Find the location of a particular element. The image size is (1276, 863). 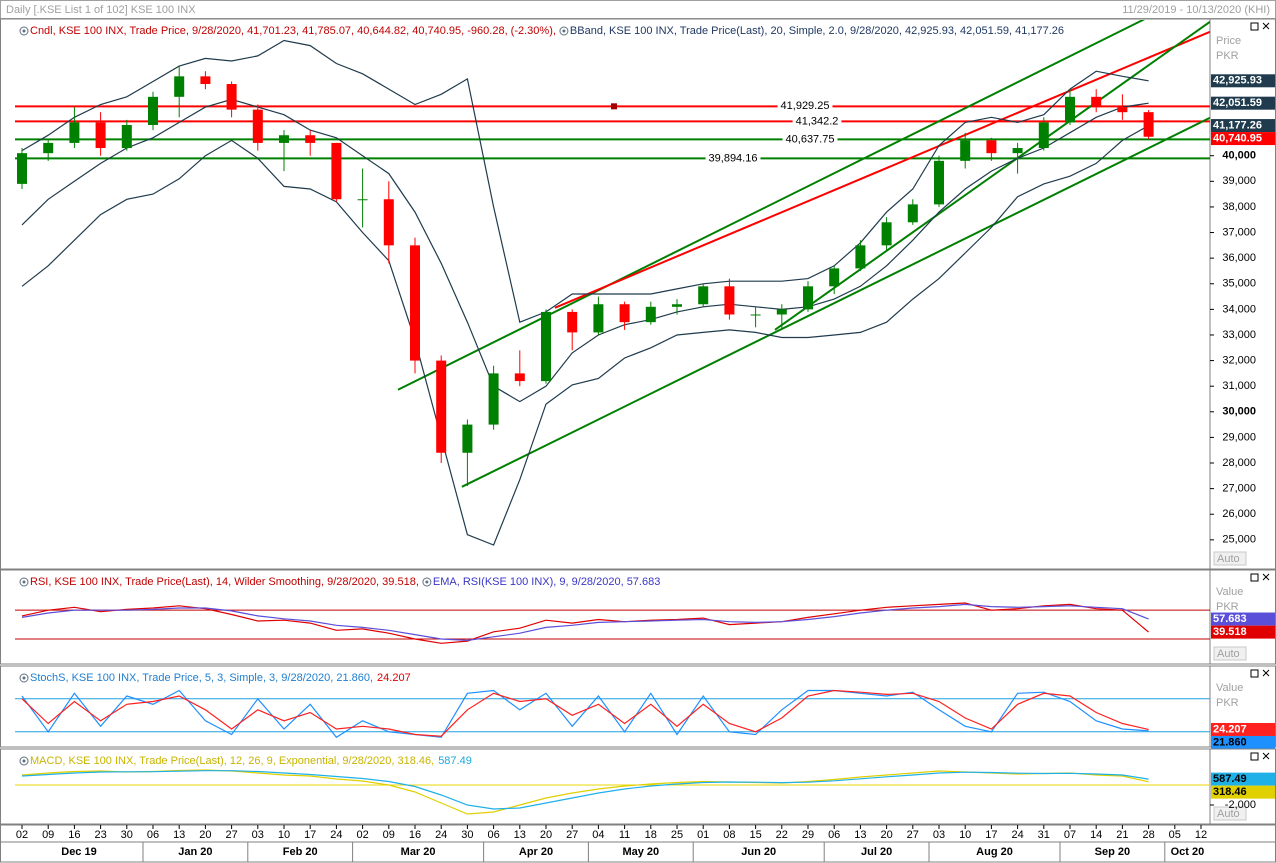

x-tick-label: 11 is located at coordinates (624, 835).